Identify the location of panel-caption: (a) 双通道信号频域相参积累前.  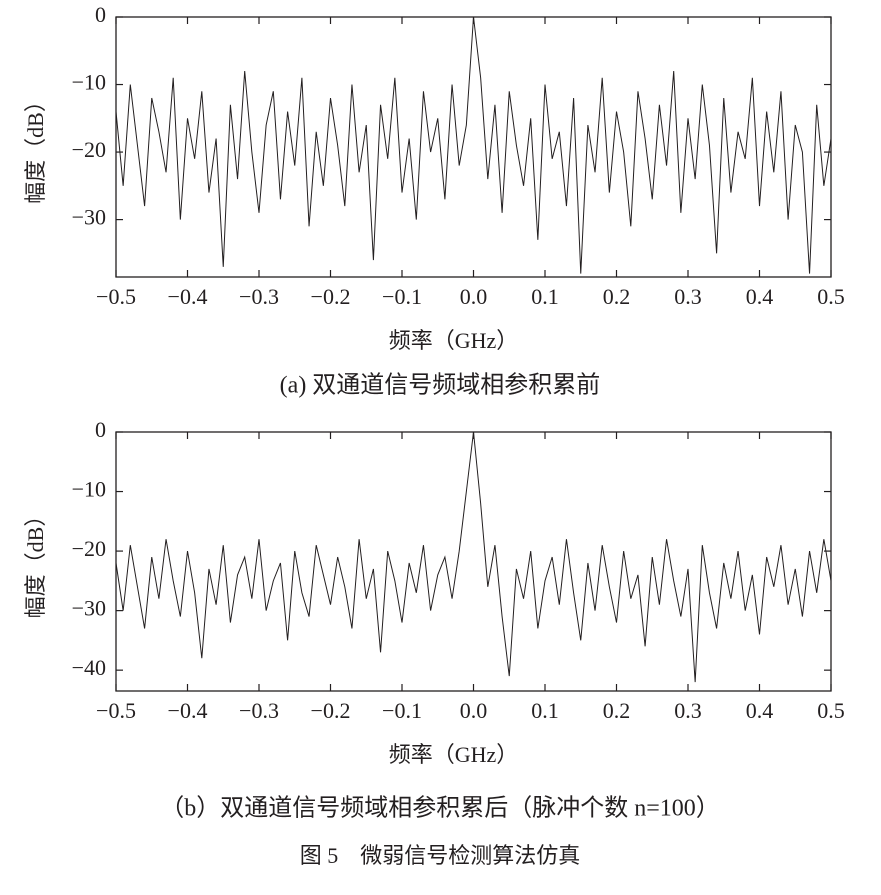
(440, 385).